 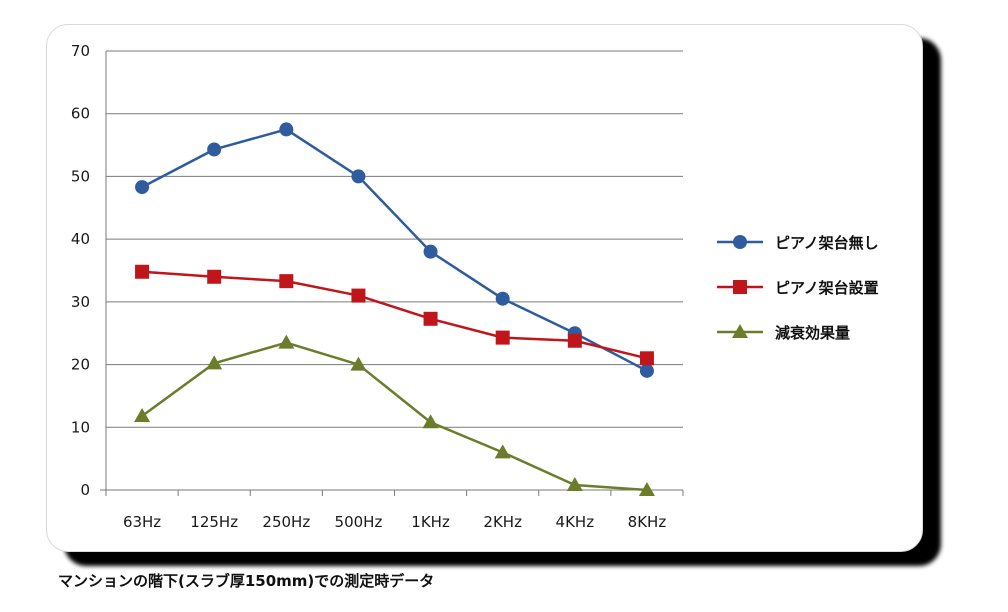 I want to click on chart-caption: マンションの階下(スラブ厚150mm)での測定時データ, so click(x=246, y=581).